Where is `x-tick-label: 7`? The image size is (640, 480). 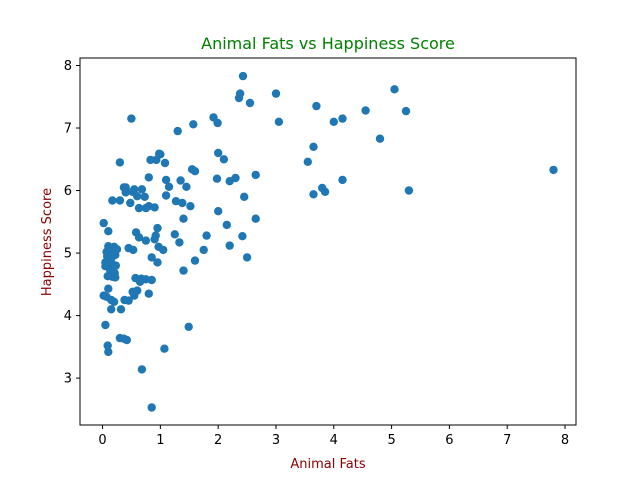 x-tick-label: 7 is located at coordinates (507, 440).